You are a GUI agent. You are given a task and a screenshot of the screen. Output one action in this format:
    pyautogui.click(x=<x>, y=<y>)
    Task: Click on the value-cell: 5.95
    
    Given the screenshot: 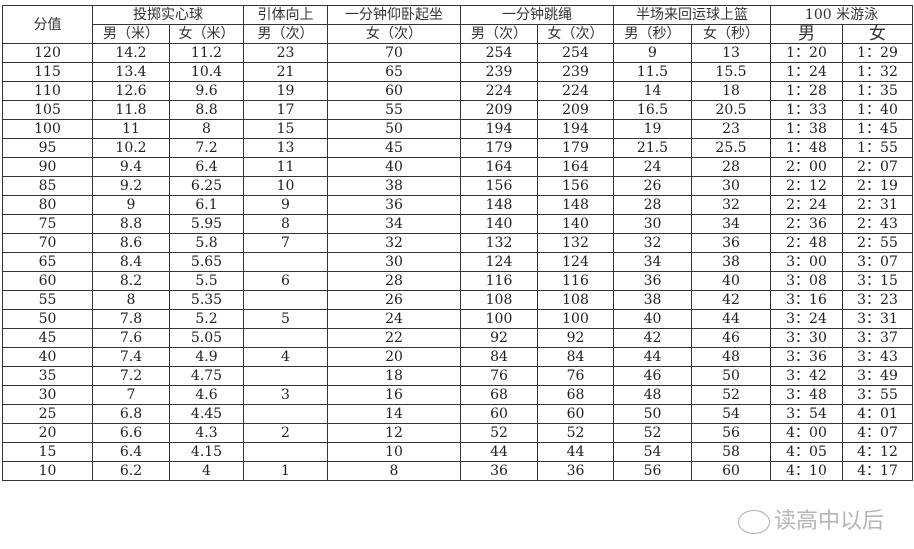 What is the action you would take?
    pyautogui.click(x=206, y=224)
    